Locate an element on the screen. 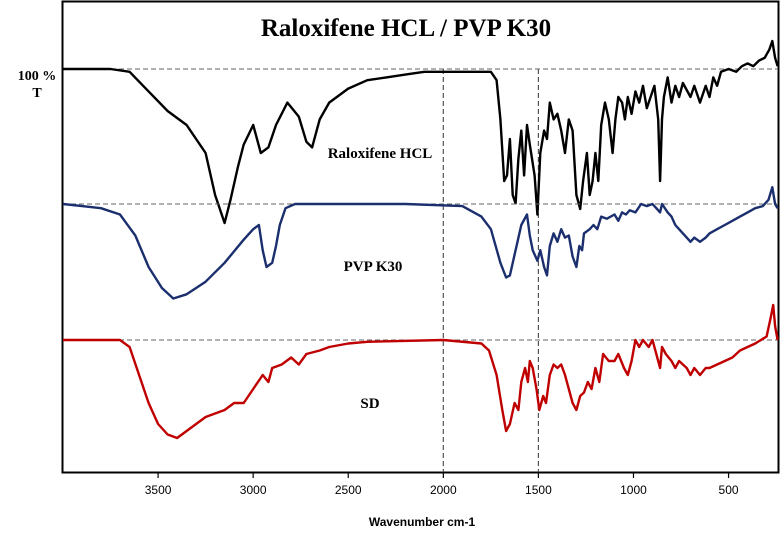  x-axis-label: Wavenumber cm-1 is located at coordinates (422, 522).